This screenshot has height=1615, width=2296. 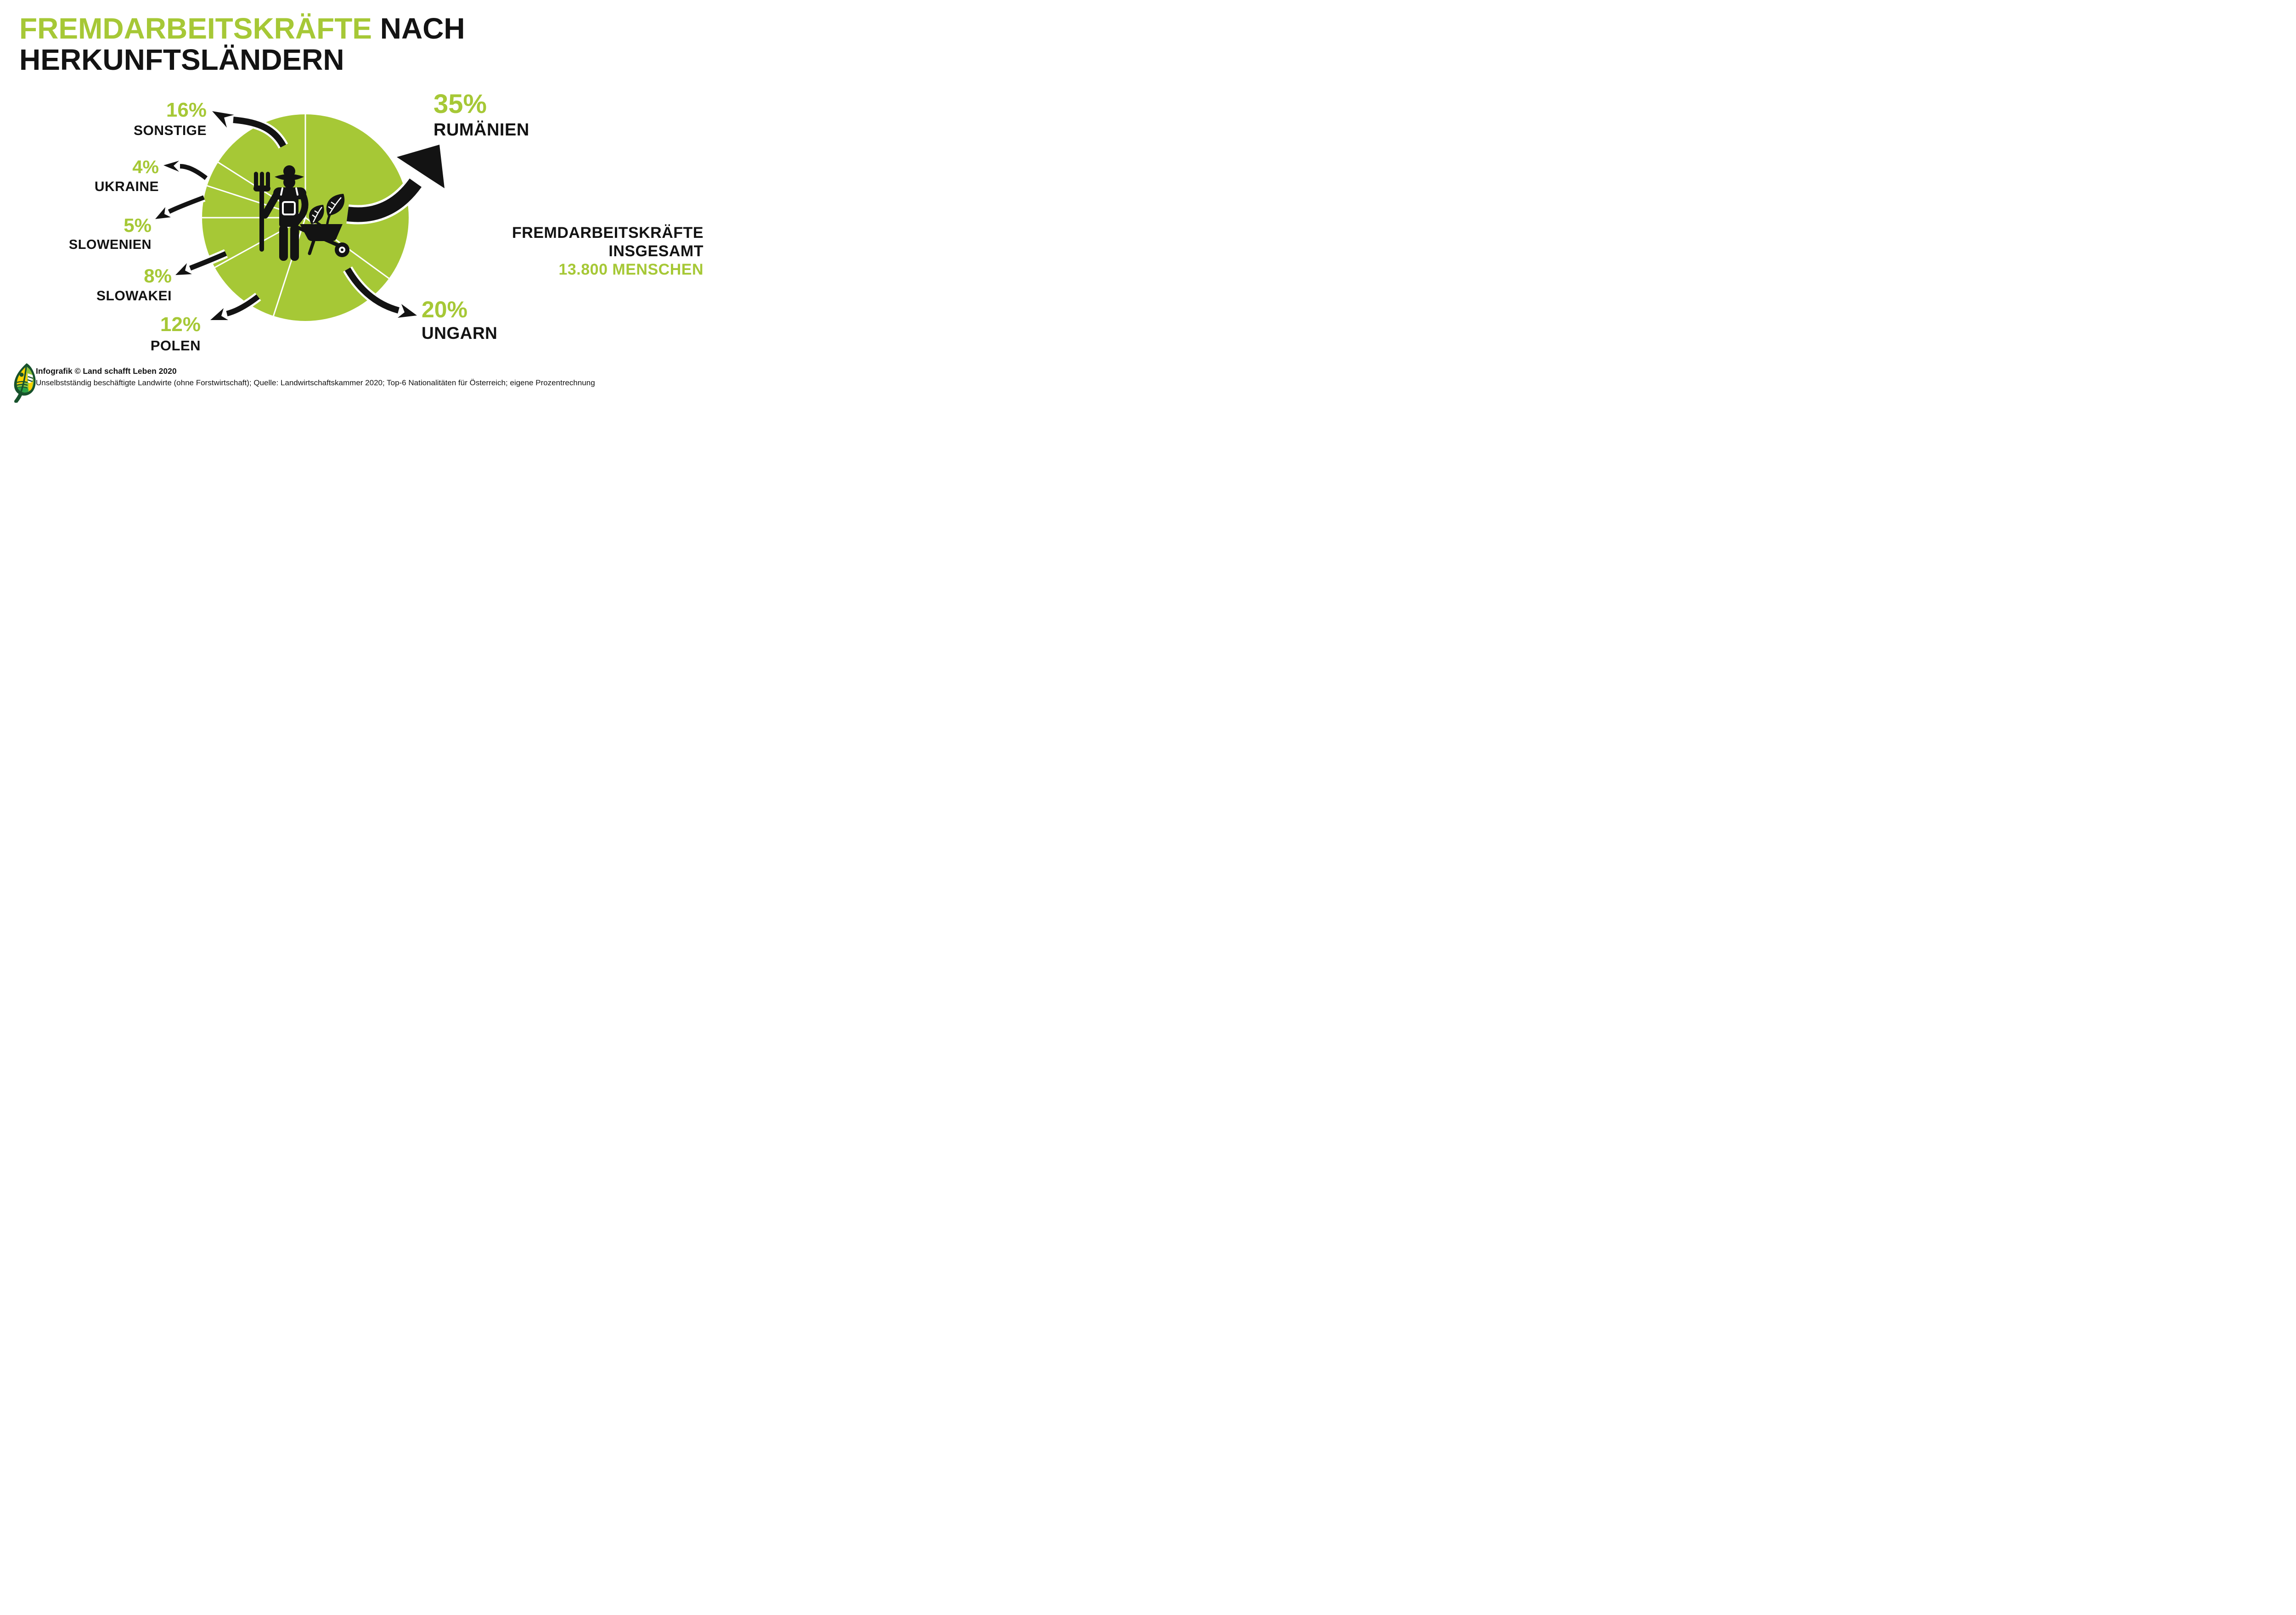 What do you see at coordinates (460, 104) in the screenshot?
I see `slice-percent: 35%` at bounding box center [460, 104].